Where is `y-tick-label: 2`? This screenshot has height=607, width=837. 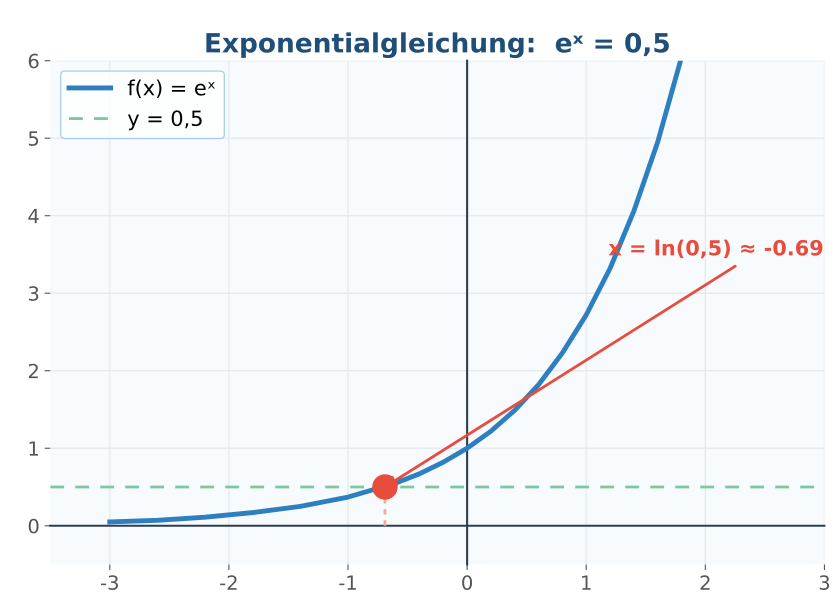 y-tick-label: 2 is located at coordinates (33, 371).